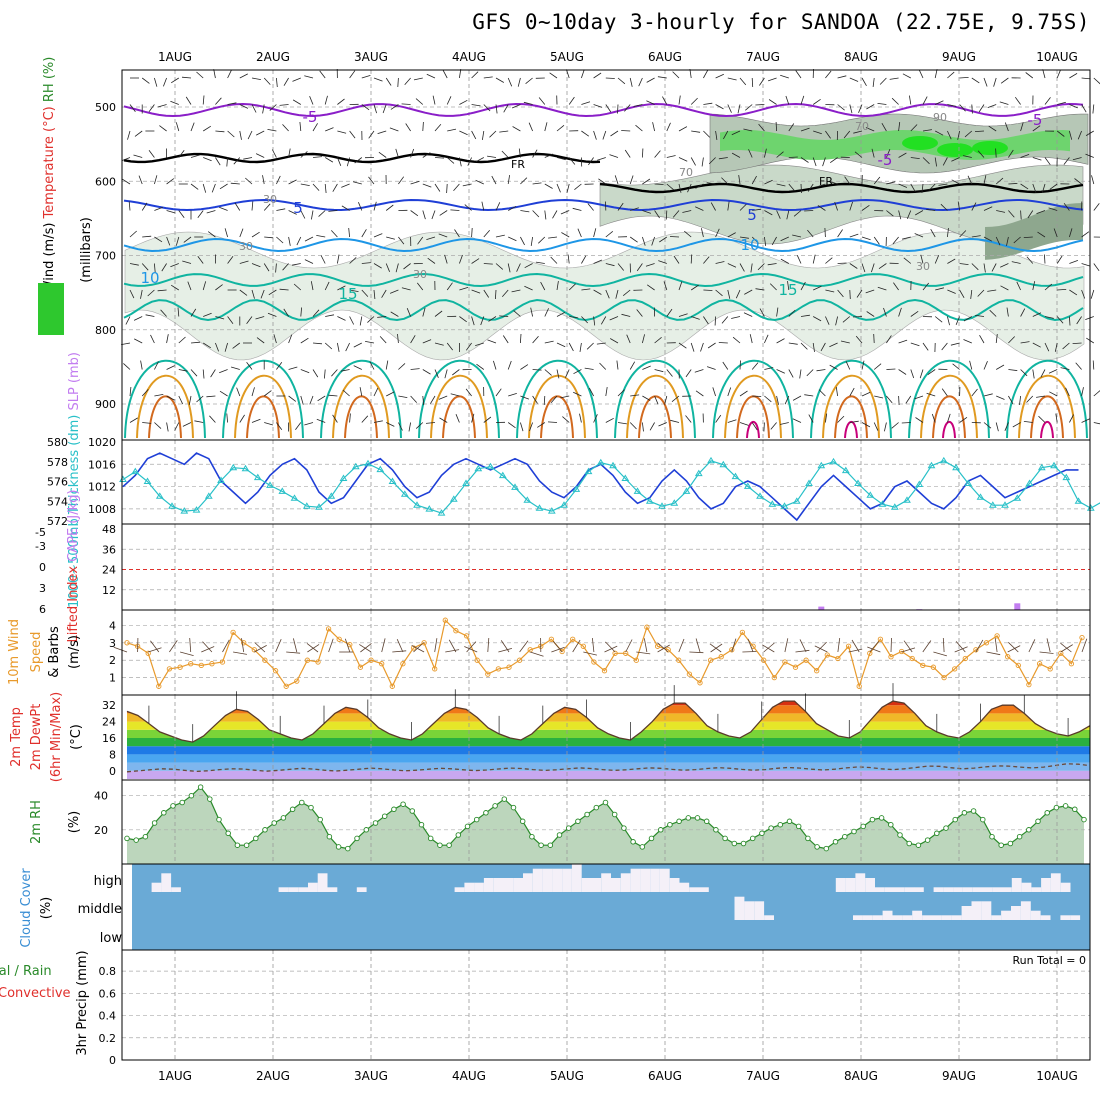 The width and height of the screenshot is (1100, 1100). I want to click on ylabel-rh-2-text: (%), so click(74, 822).